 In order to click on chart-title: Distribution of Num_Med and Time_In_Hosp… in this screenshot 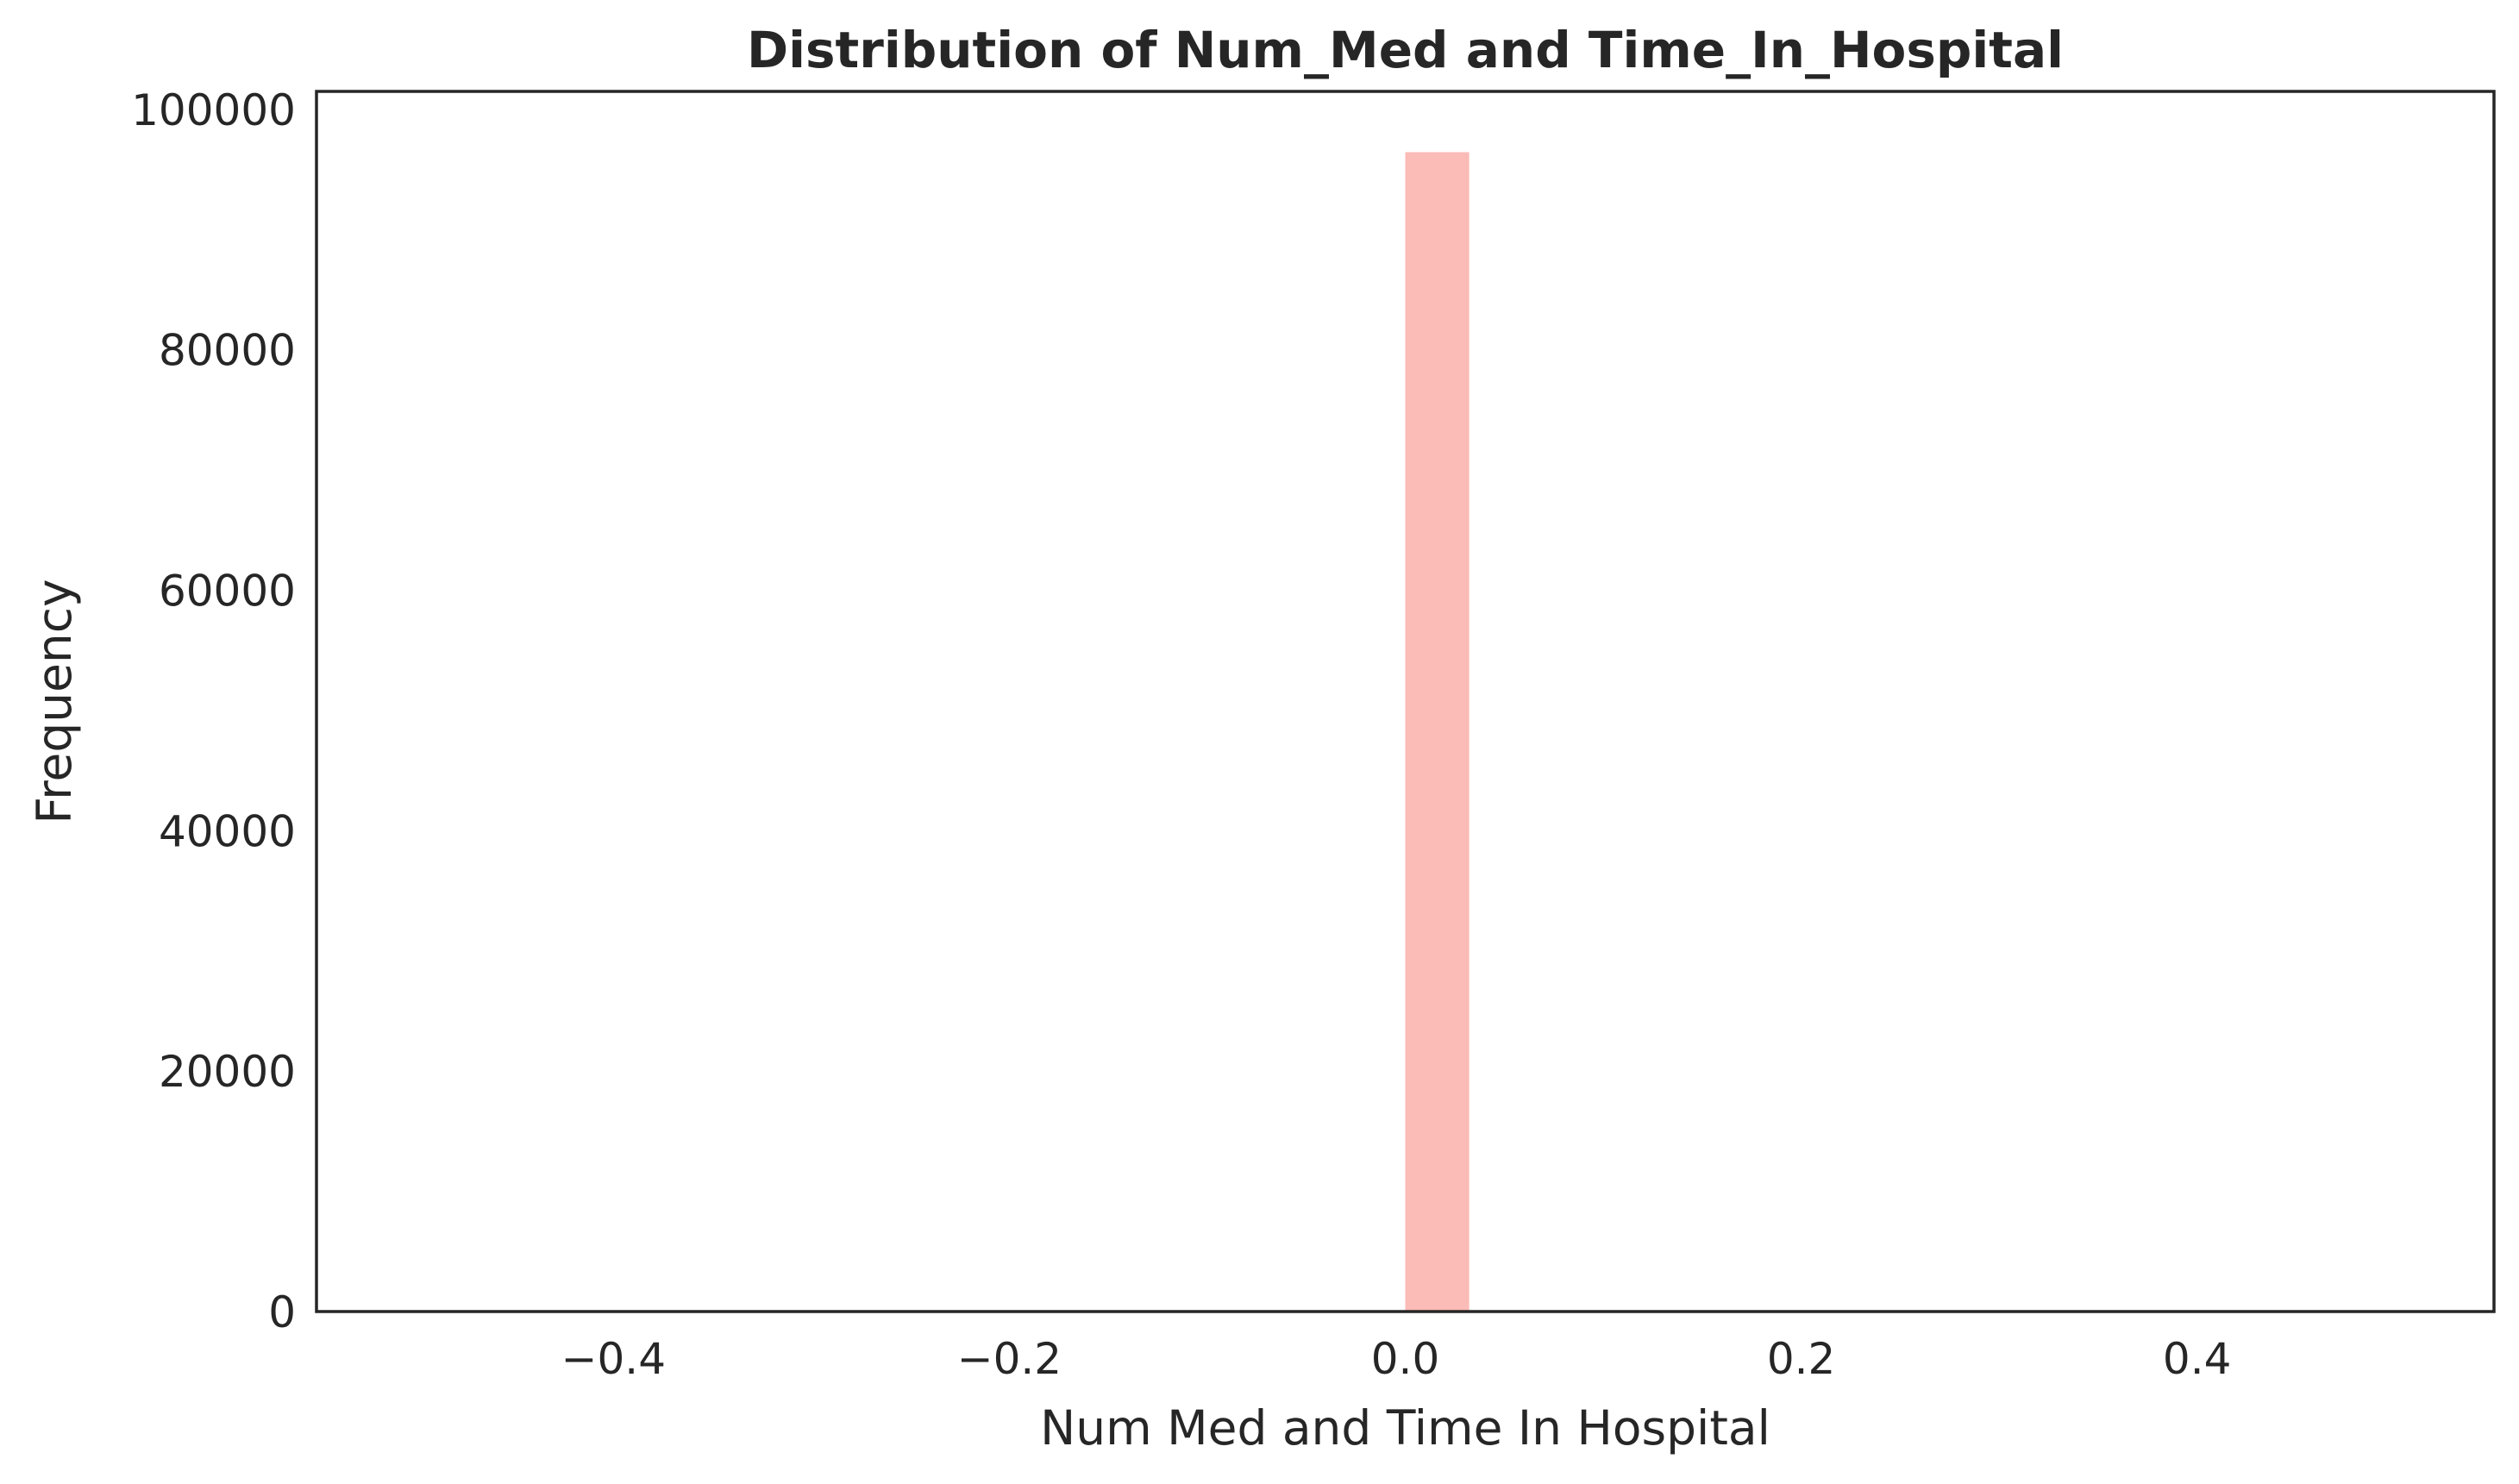, I will do `click(1405, 50)`.